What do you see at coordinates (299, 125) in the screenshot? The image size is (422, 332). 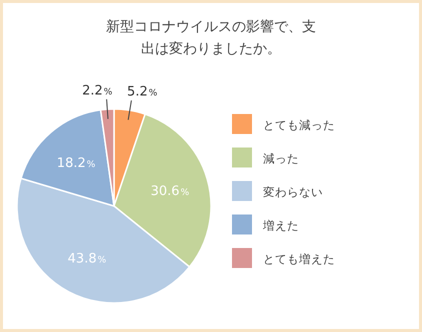 I see `legend-label: とても減った` at bounding box center [299, 125].